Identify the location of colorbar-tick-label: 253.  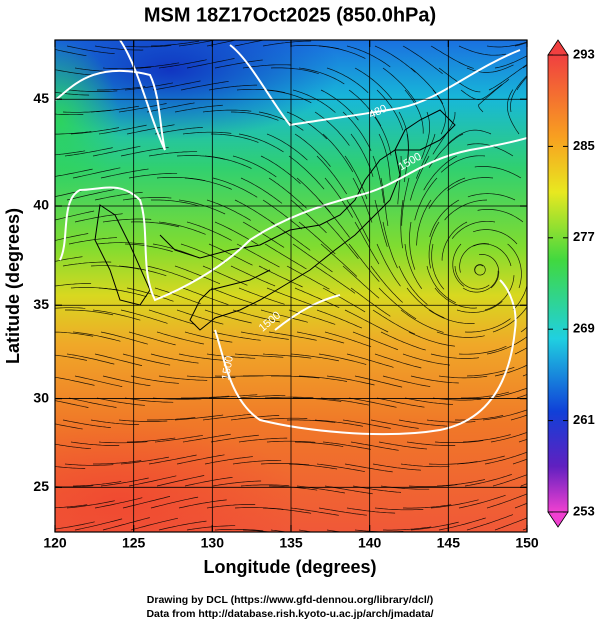
(584, 510).